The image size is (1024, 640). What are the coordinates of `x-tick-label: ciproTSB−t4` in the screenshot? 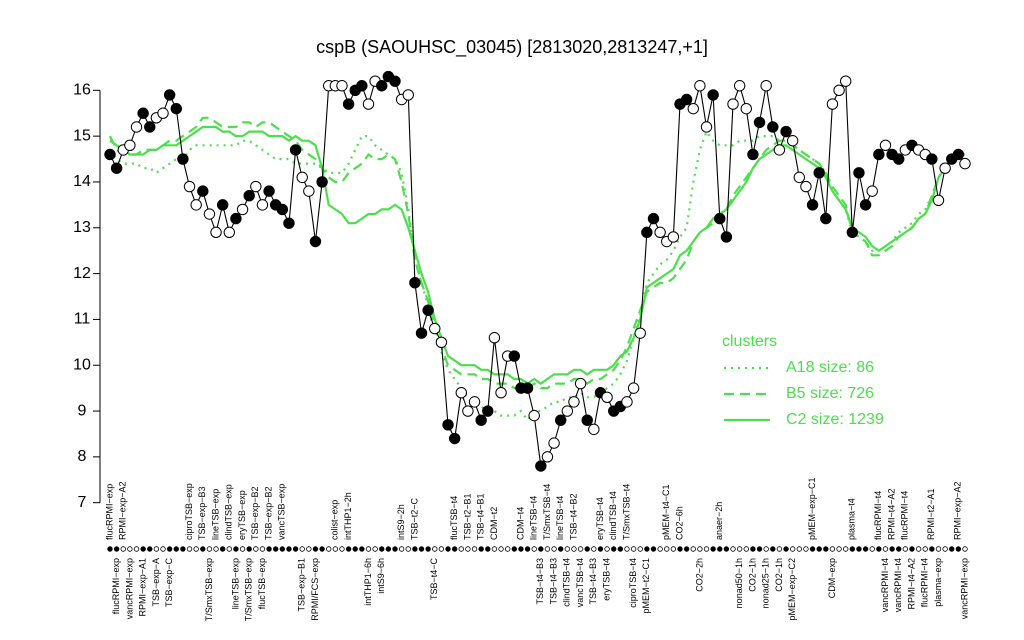 It's located at (633, 583).